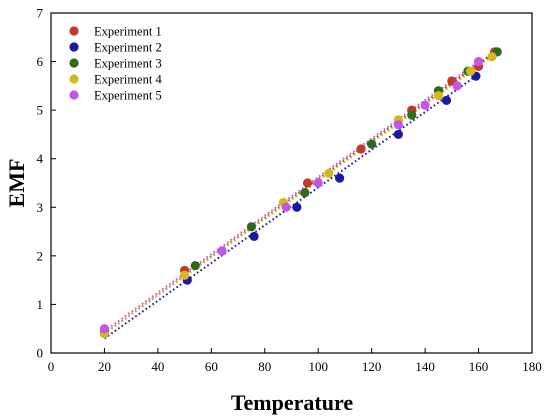 The height and width of the screenshot is (420, 550). What do you see at coordinates (318, 366) in the screenshot?
I see `x-tick-label: 100` at bounding box center [318, 366].